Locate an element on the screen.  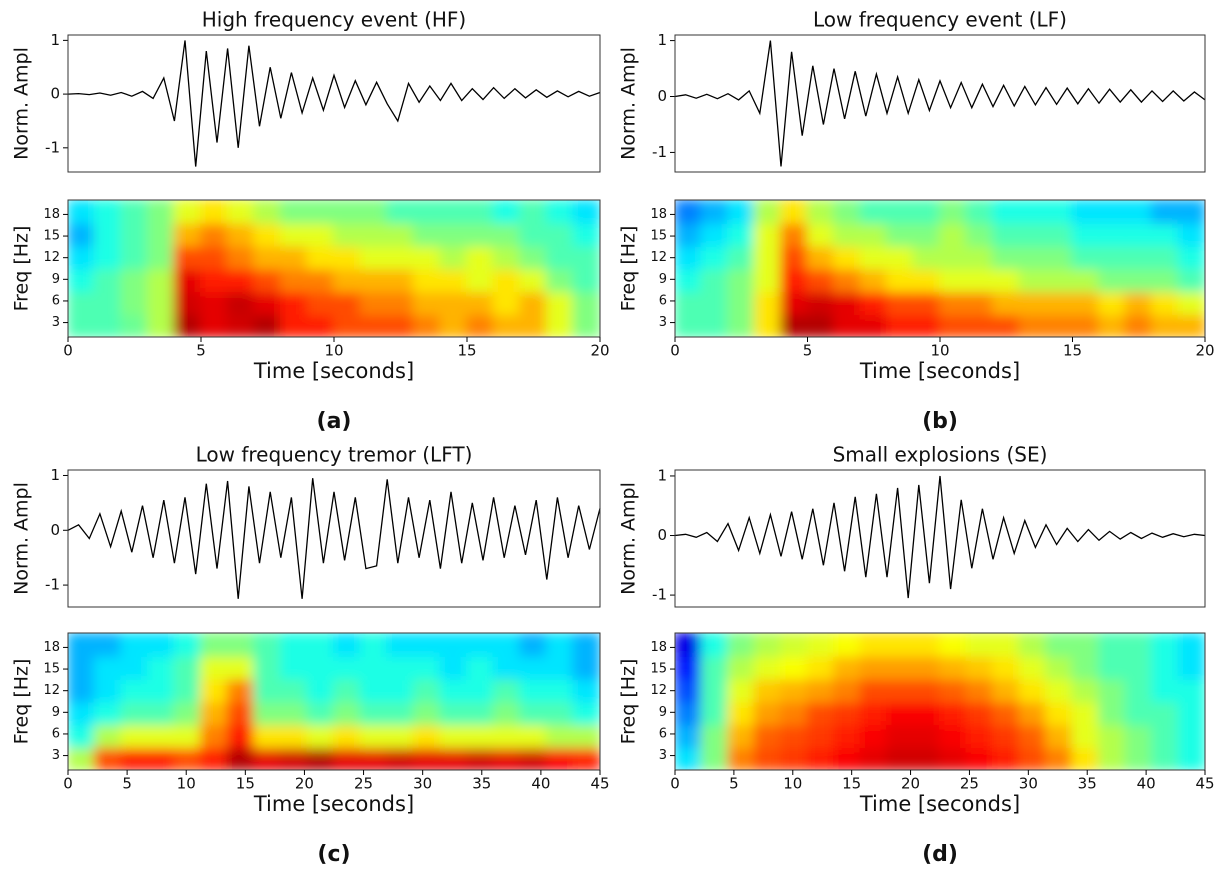
y-axis-label: Norm. Ampl is located at coordinates (22, 103).